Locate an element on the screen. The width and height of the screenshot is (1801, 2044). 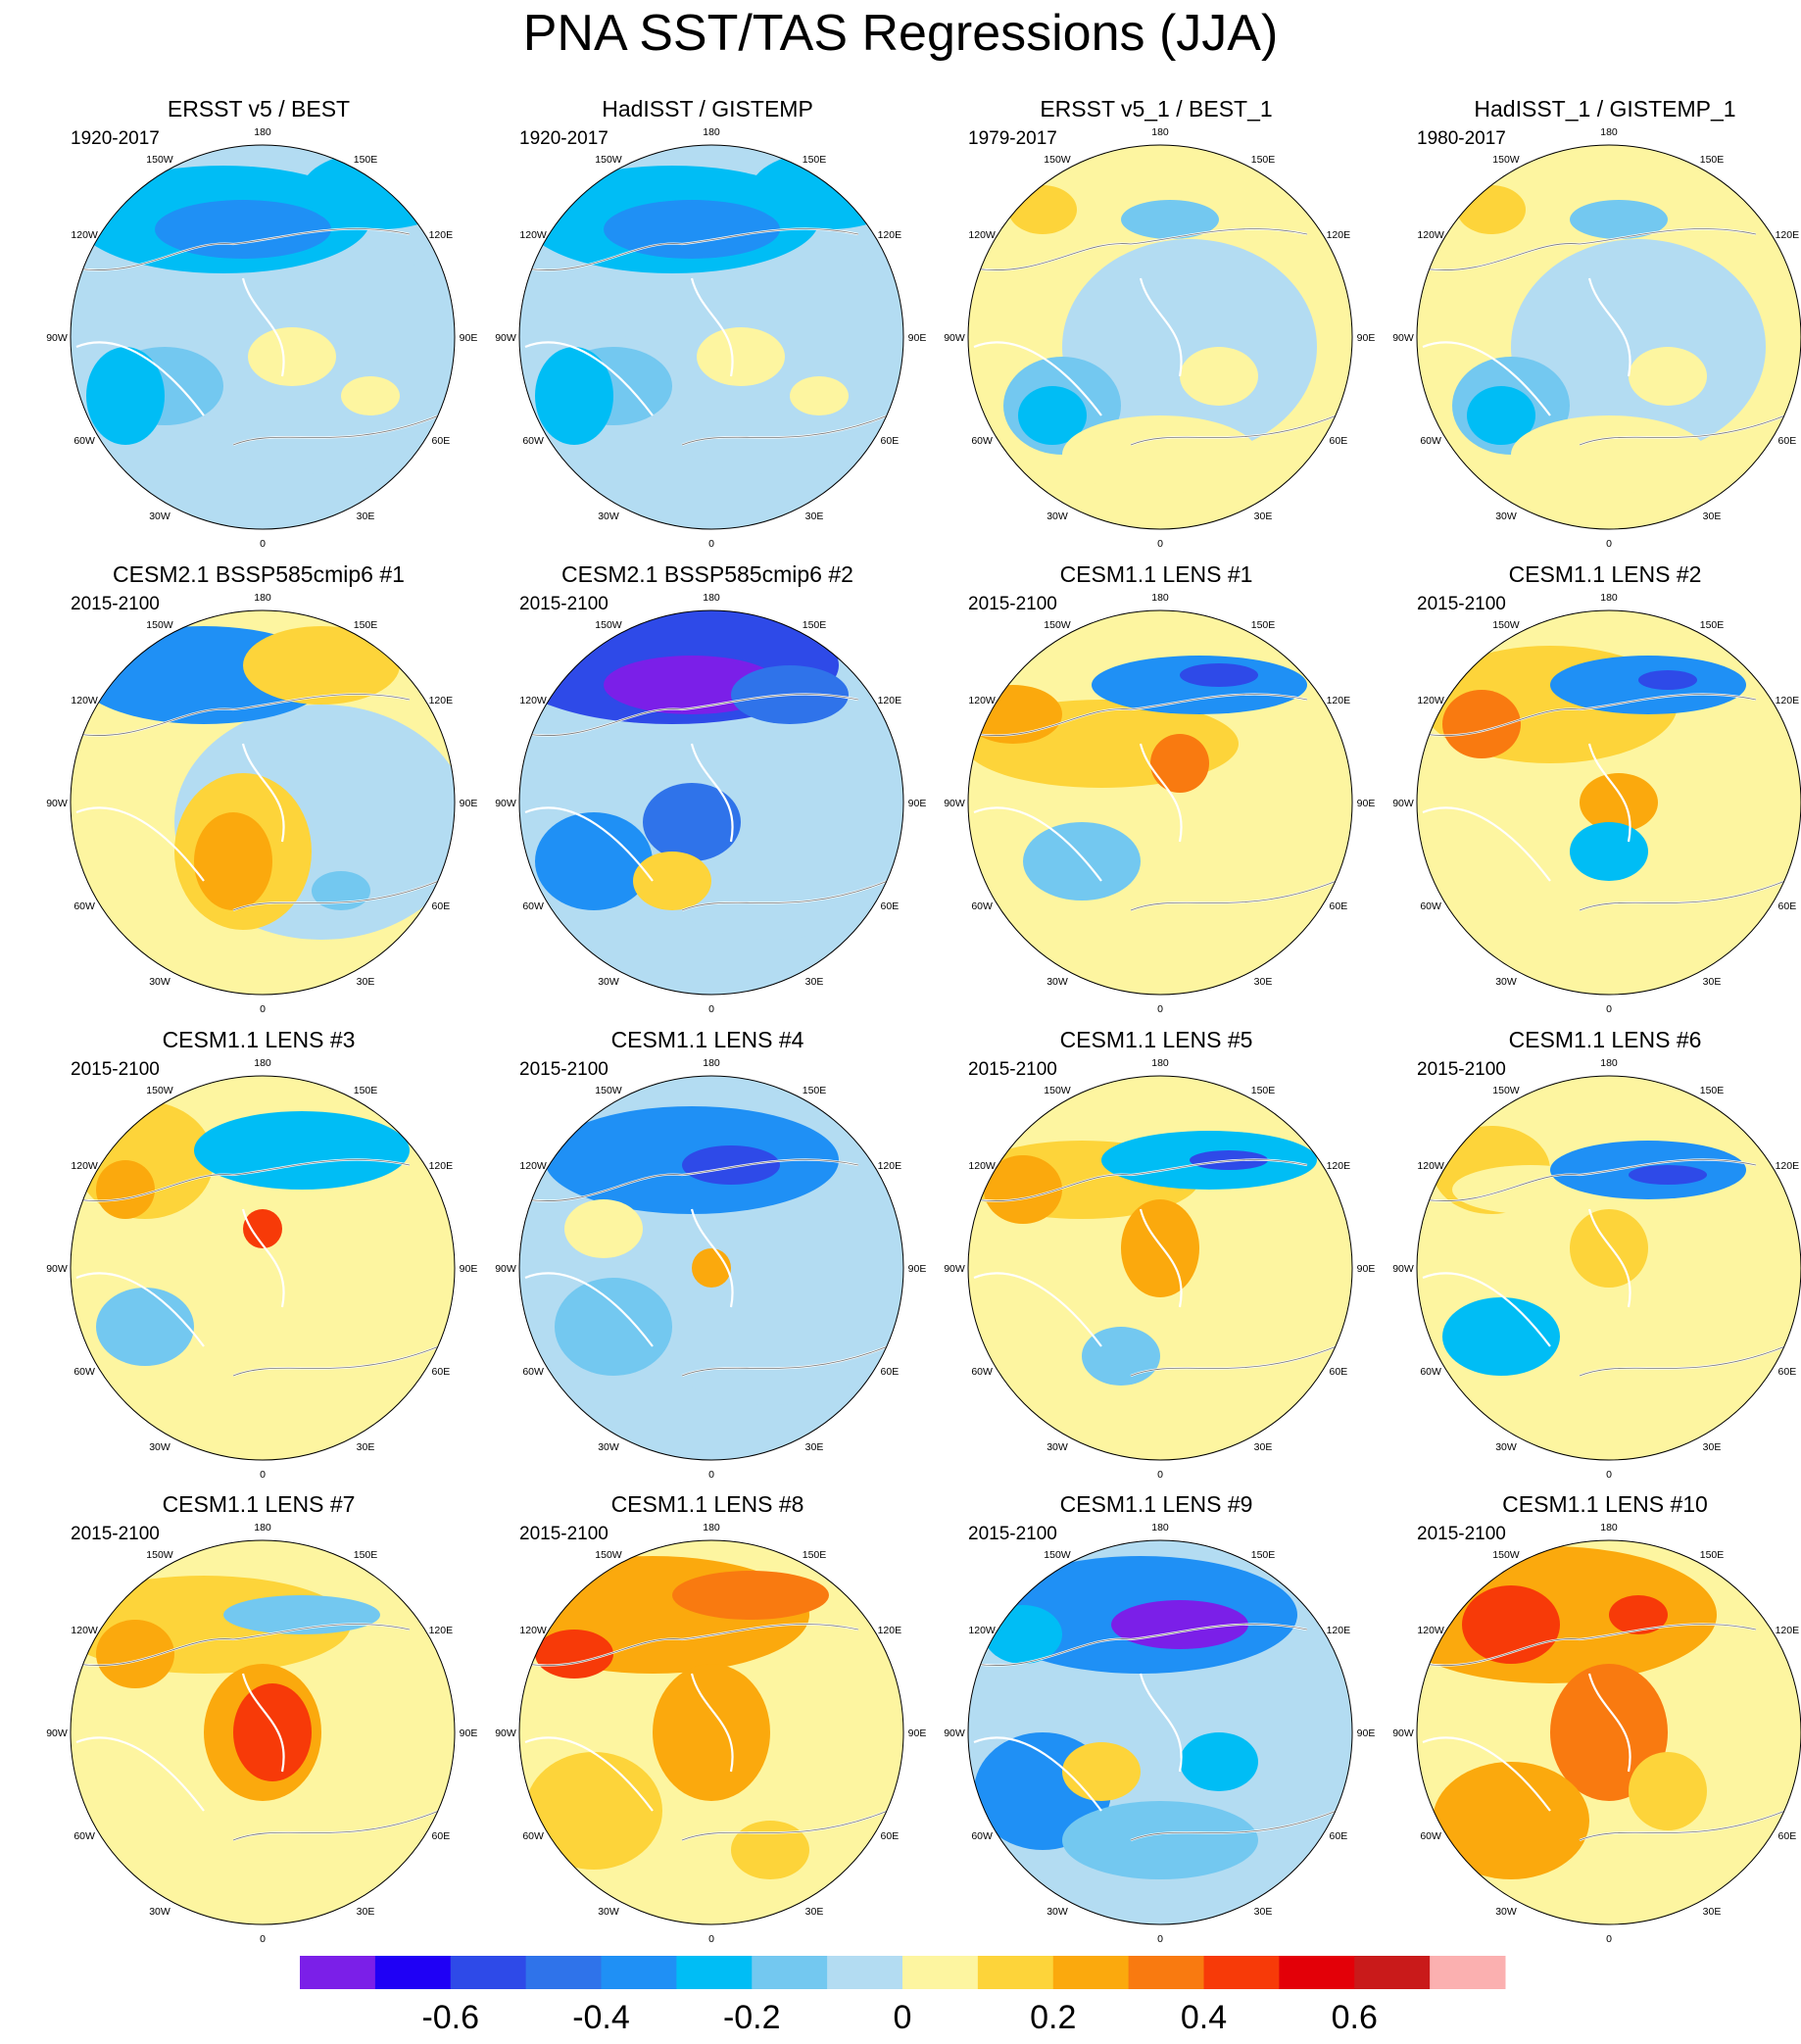
panel-title: CESM1.1 LENS #10 is located at coordinates (1605, 1504).